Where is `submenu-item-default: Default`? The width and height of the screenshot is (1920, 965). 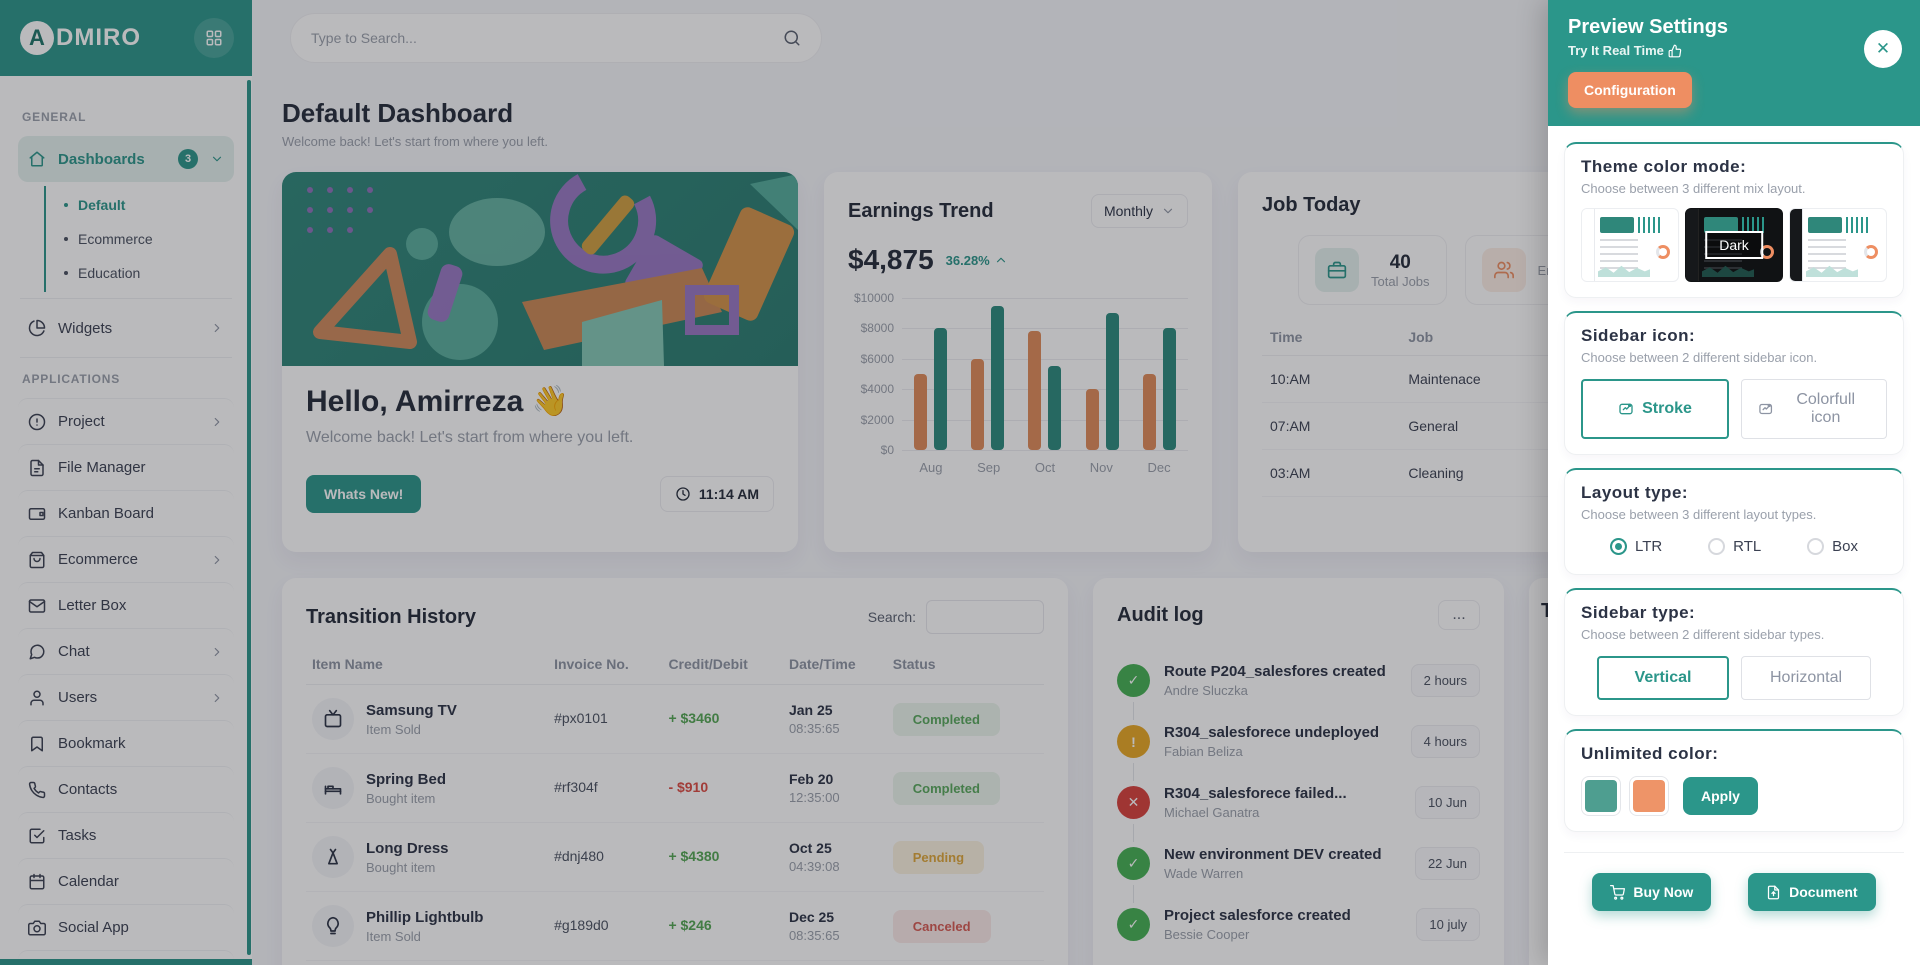
submenu-item-default: Default is located at coordinates (140, 205).